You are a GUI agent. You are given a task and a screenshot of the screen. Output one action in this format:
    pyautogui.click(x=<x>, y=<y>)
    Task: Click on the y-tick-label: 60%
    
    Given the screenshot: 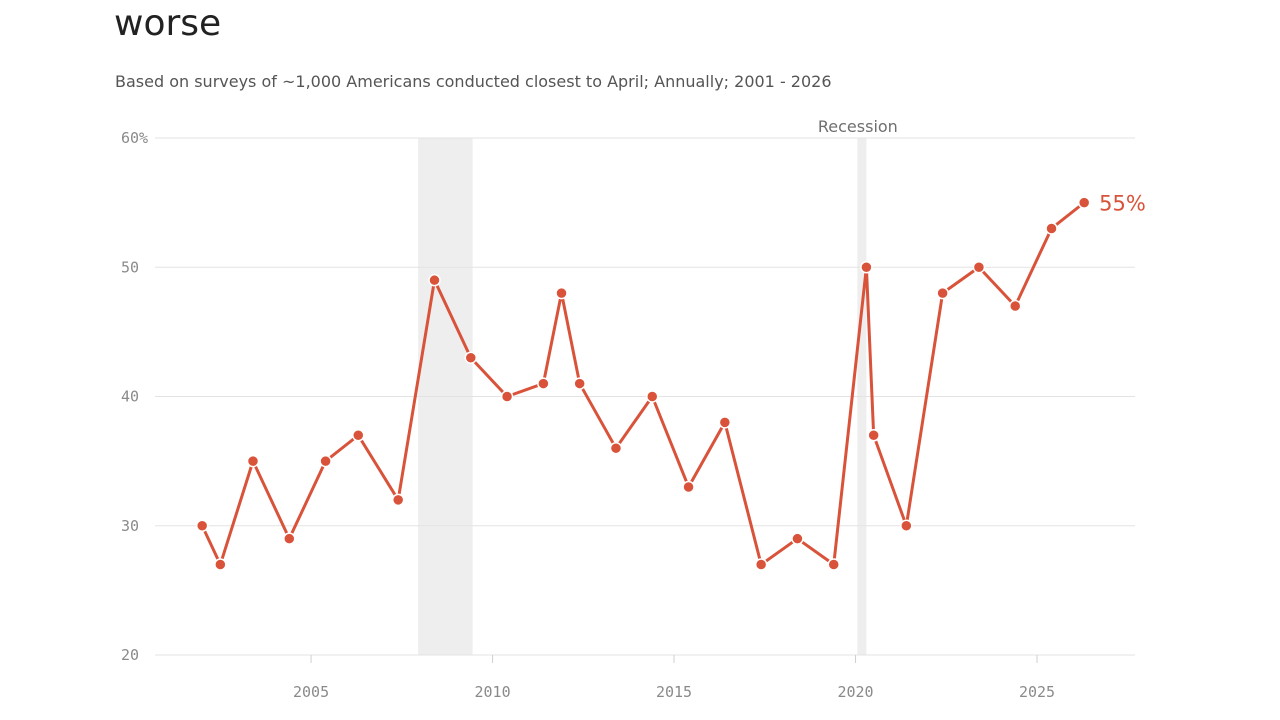 What is the action you would take?
    pyautogui.click(x=134, y=138)
    